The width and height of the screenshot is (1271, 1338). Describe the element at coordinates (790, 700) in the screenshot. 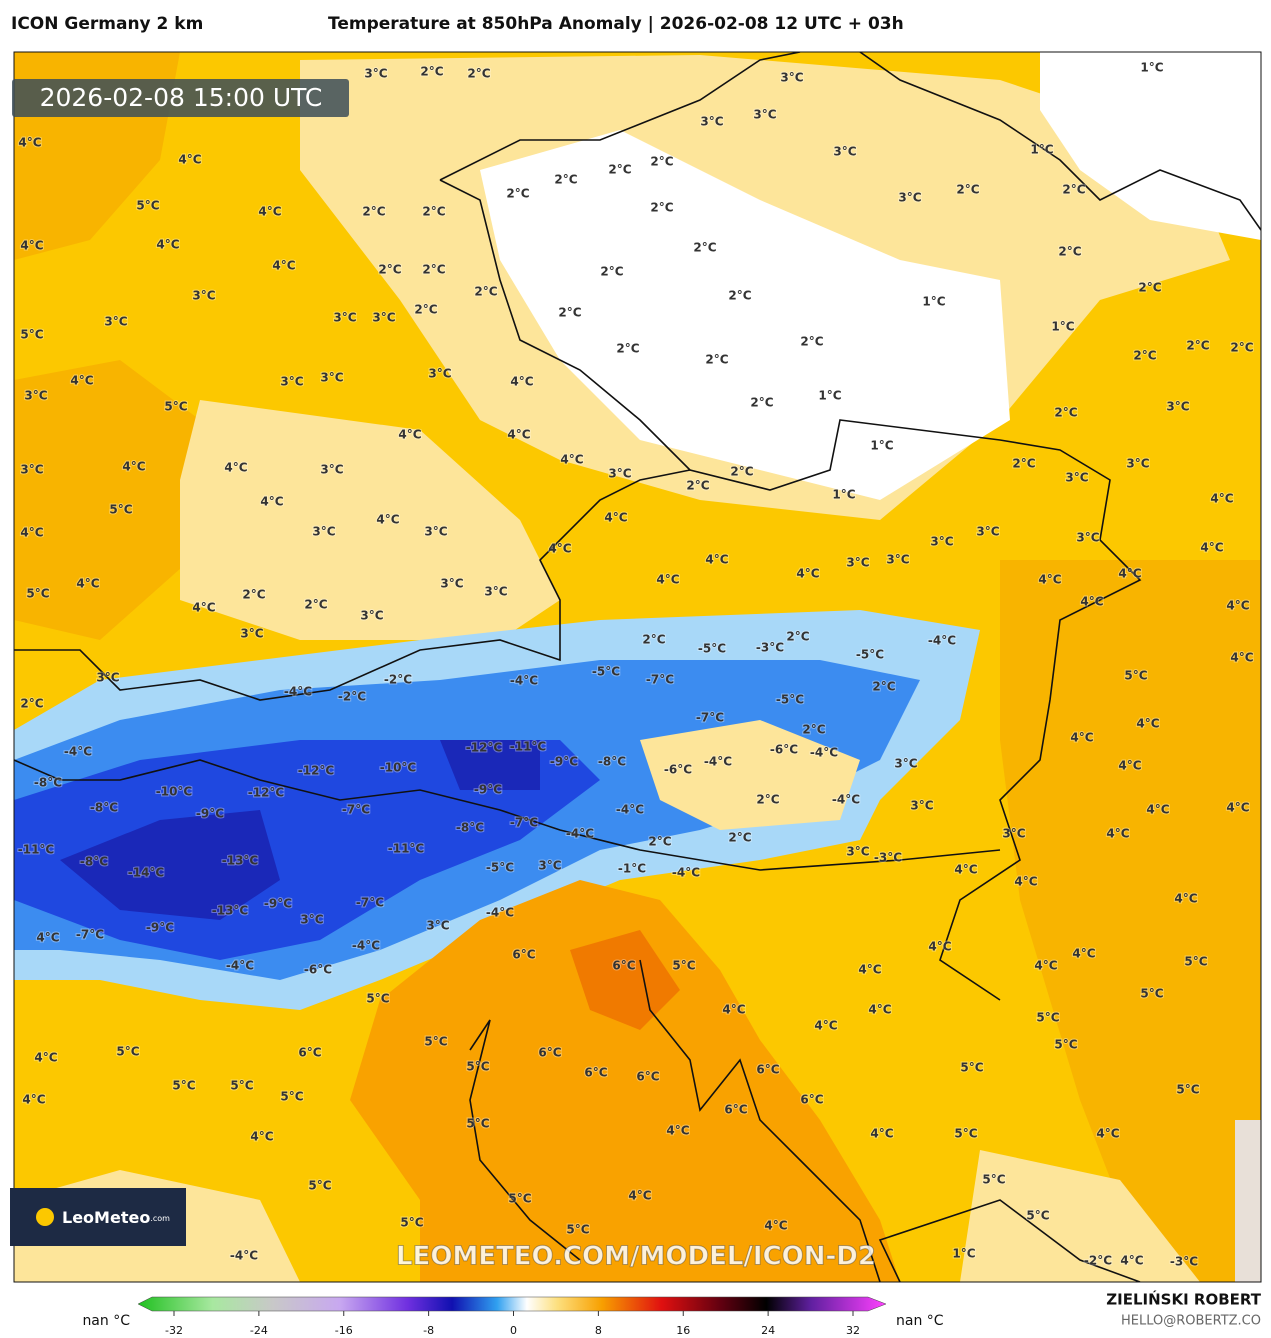

I see `temperature-label: -5°C` at that location.